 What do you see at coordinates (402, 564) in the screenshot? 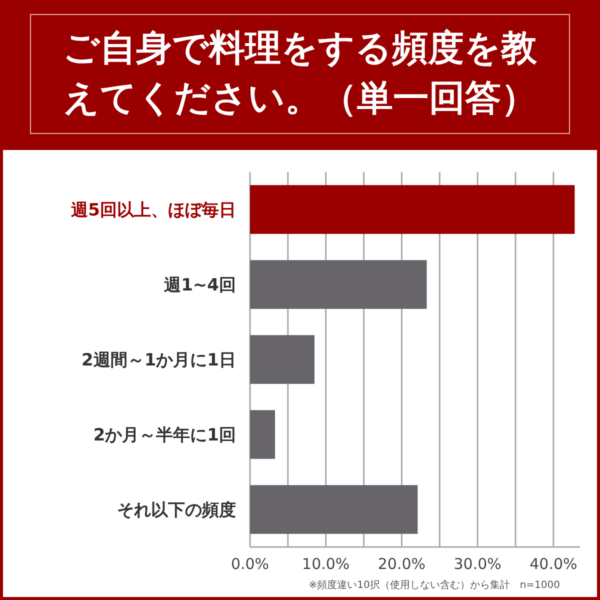
I see `x-tick-label: 20.0%` at bounding box center [402, 564].